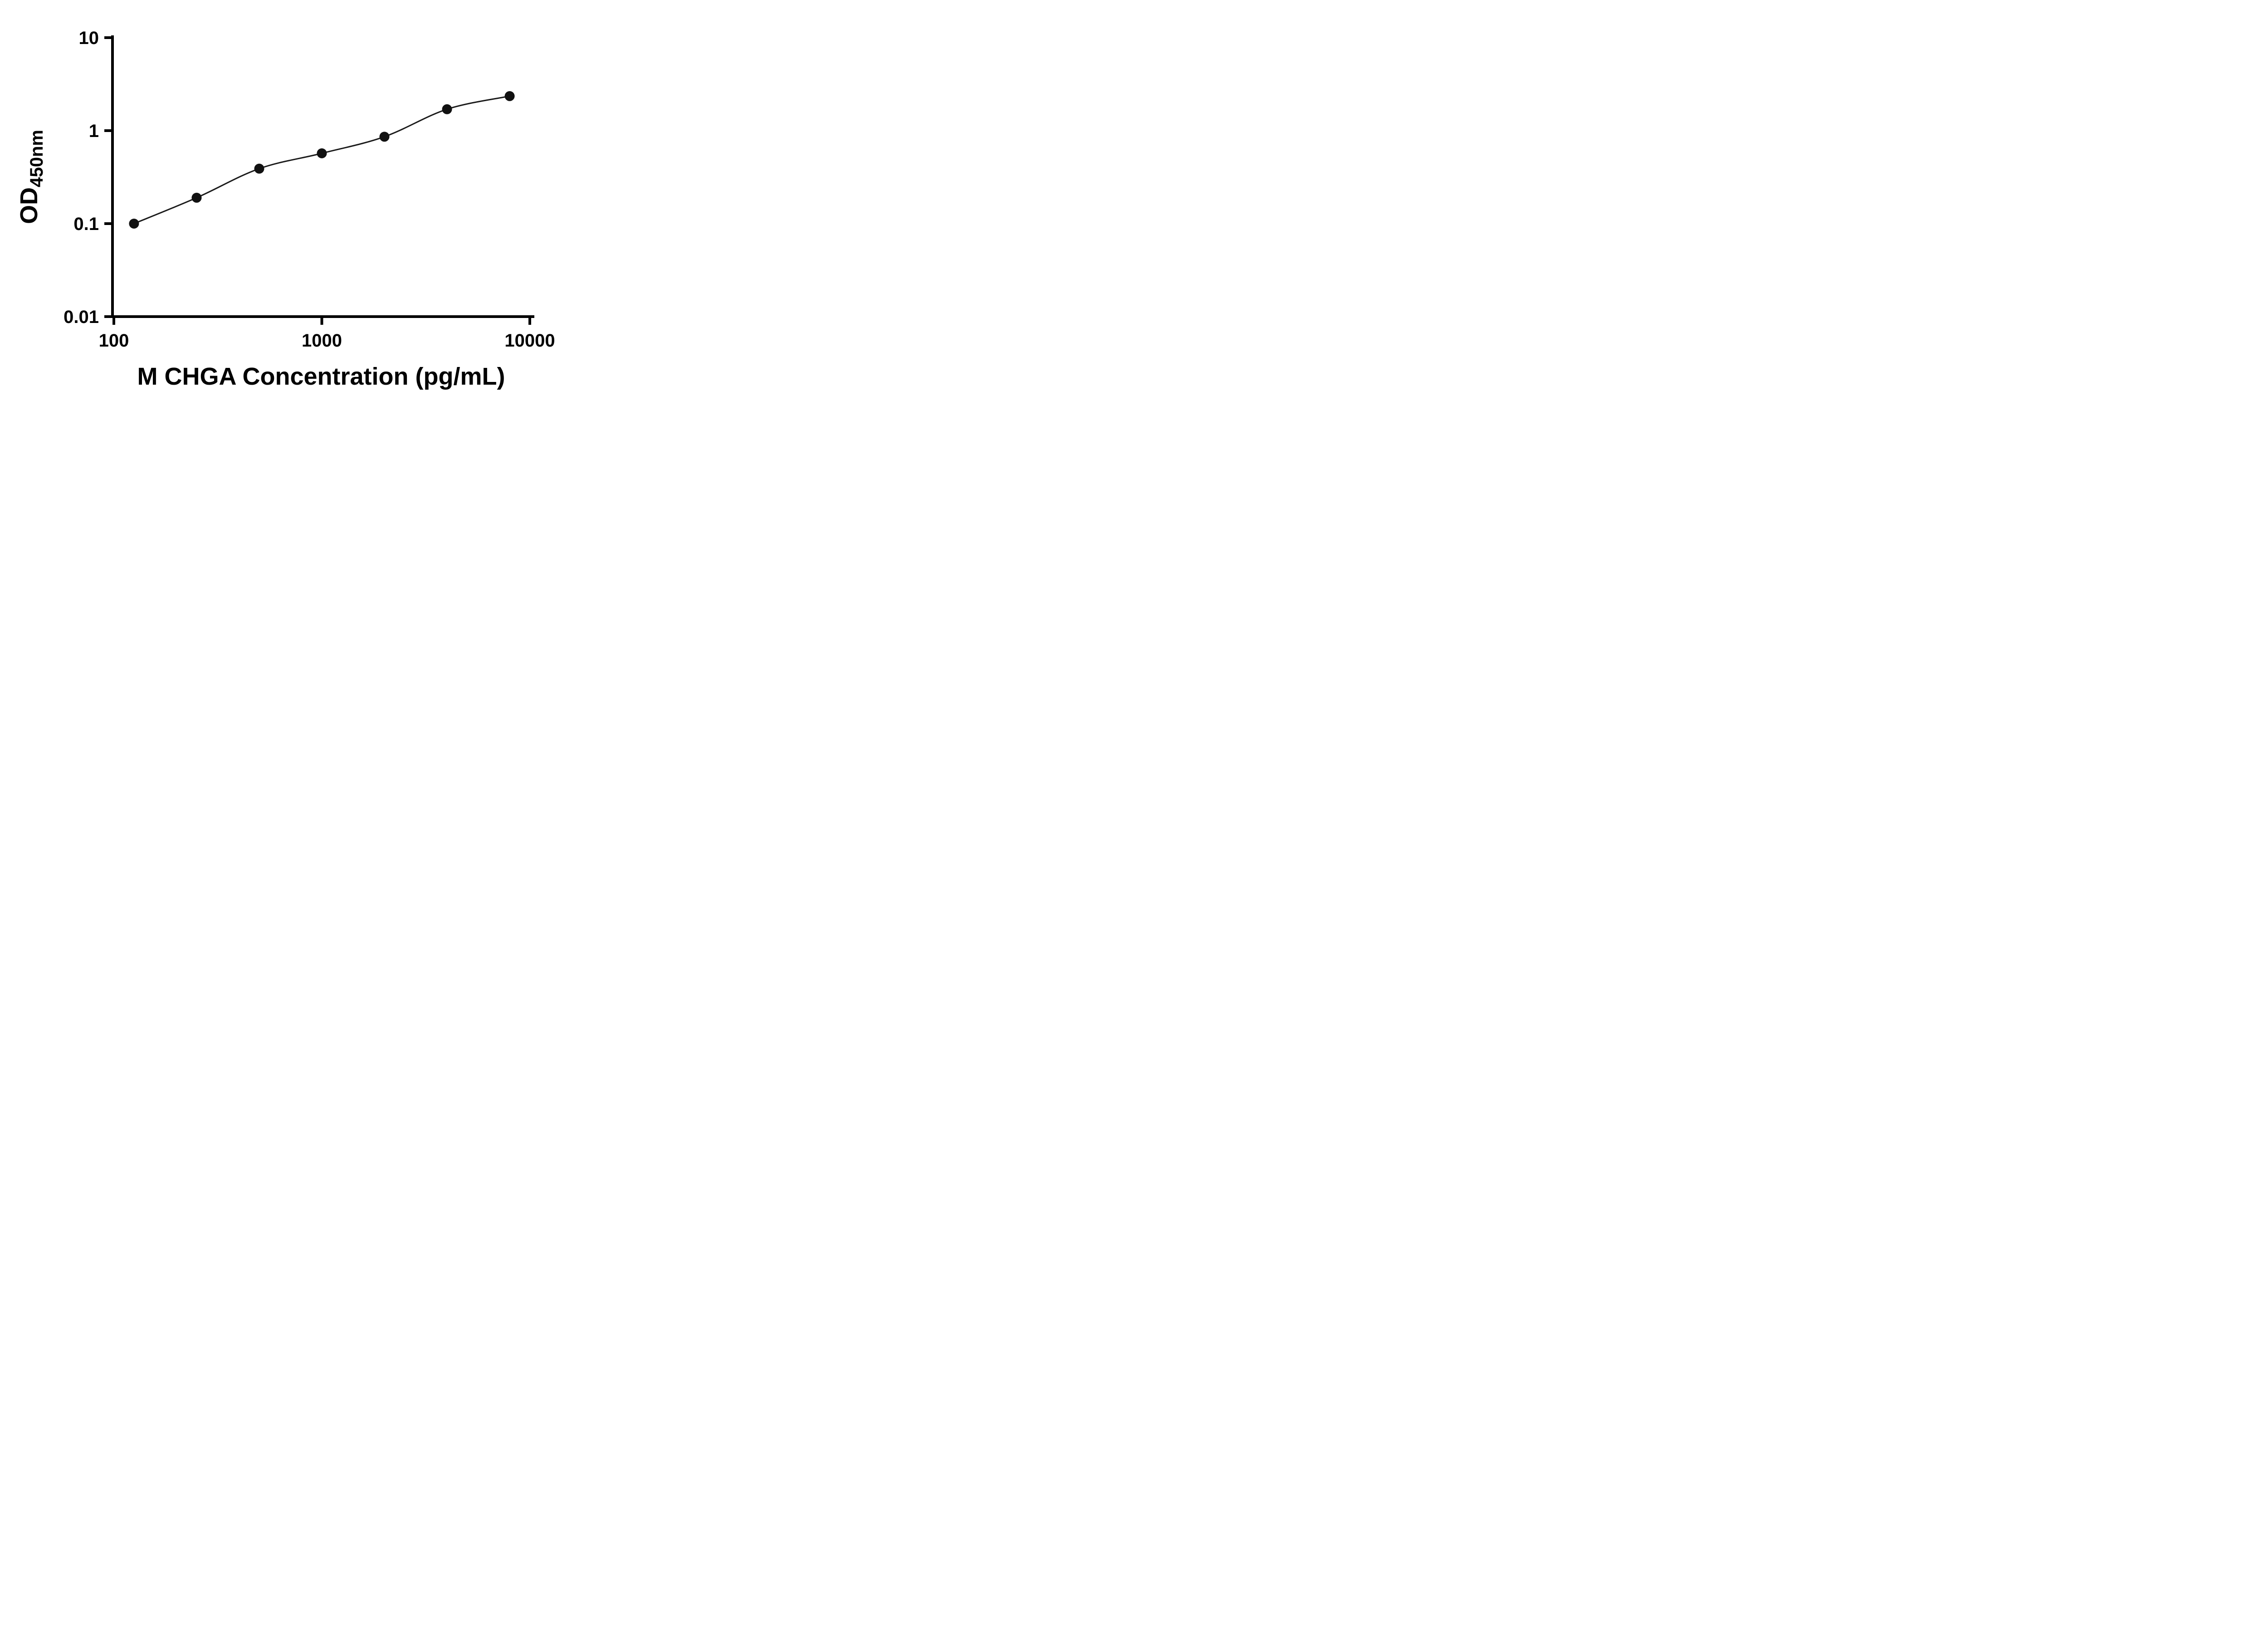 The image size is (2268, 1633). I want to click on y-axis-title-main: OD, so click(29, 205).